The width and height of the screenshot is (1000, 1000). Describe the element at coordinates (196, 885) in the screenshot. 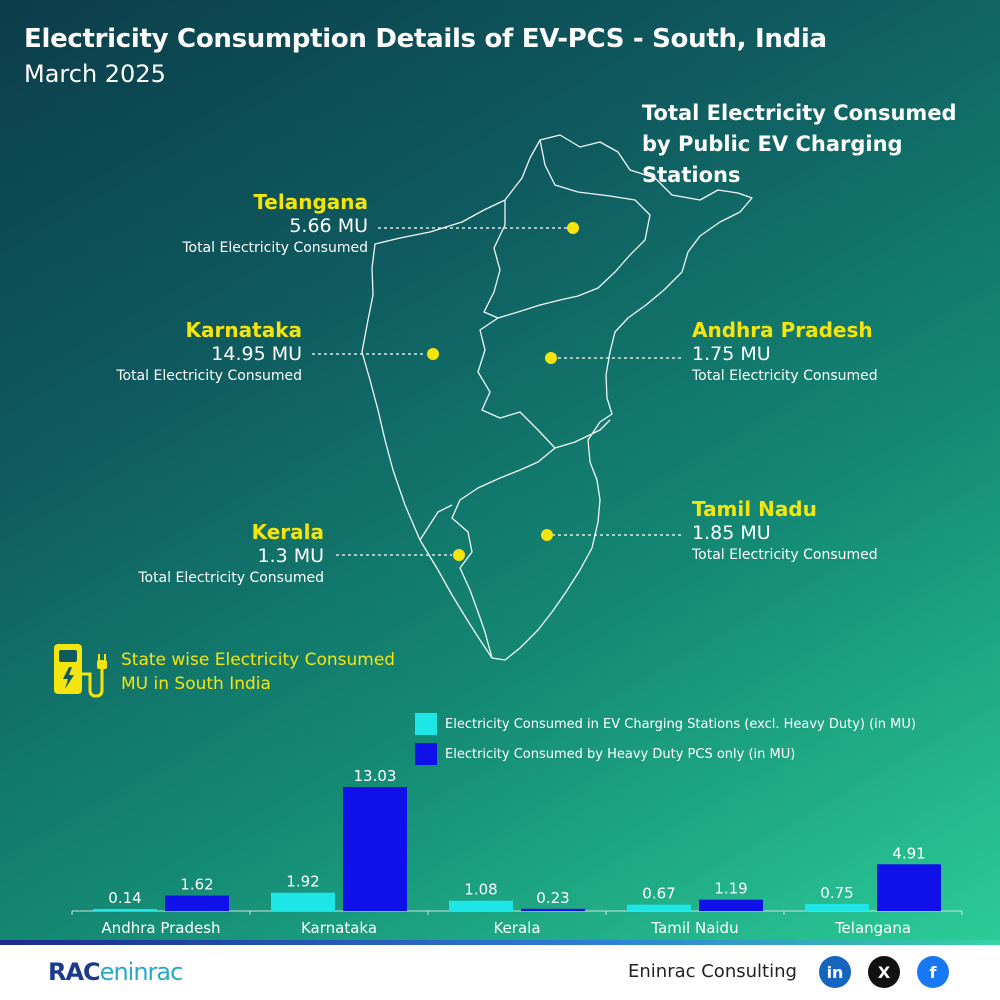

I see `data-label: 1.62` at that location.